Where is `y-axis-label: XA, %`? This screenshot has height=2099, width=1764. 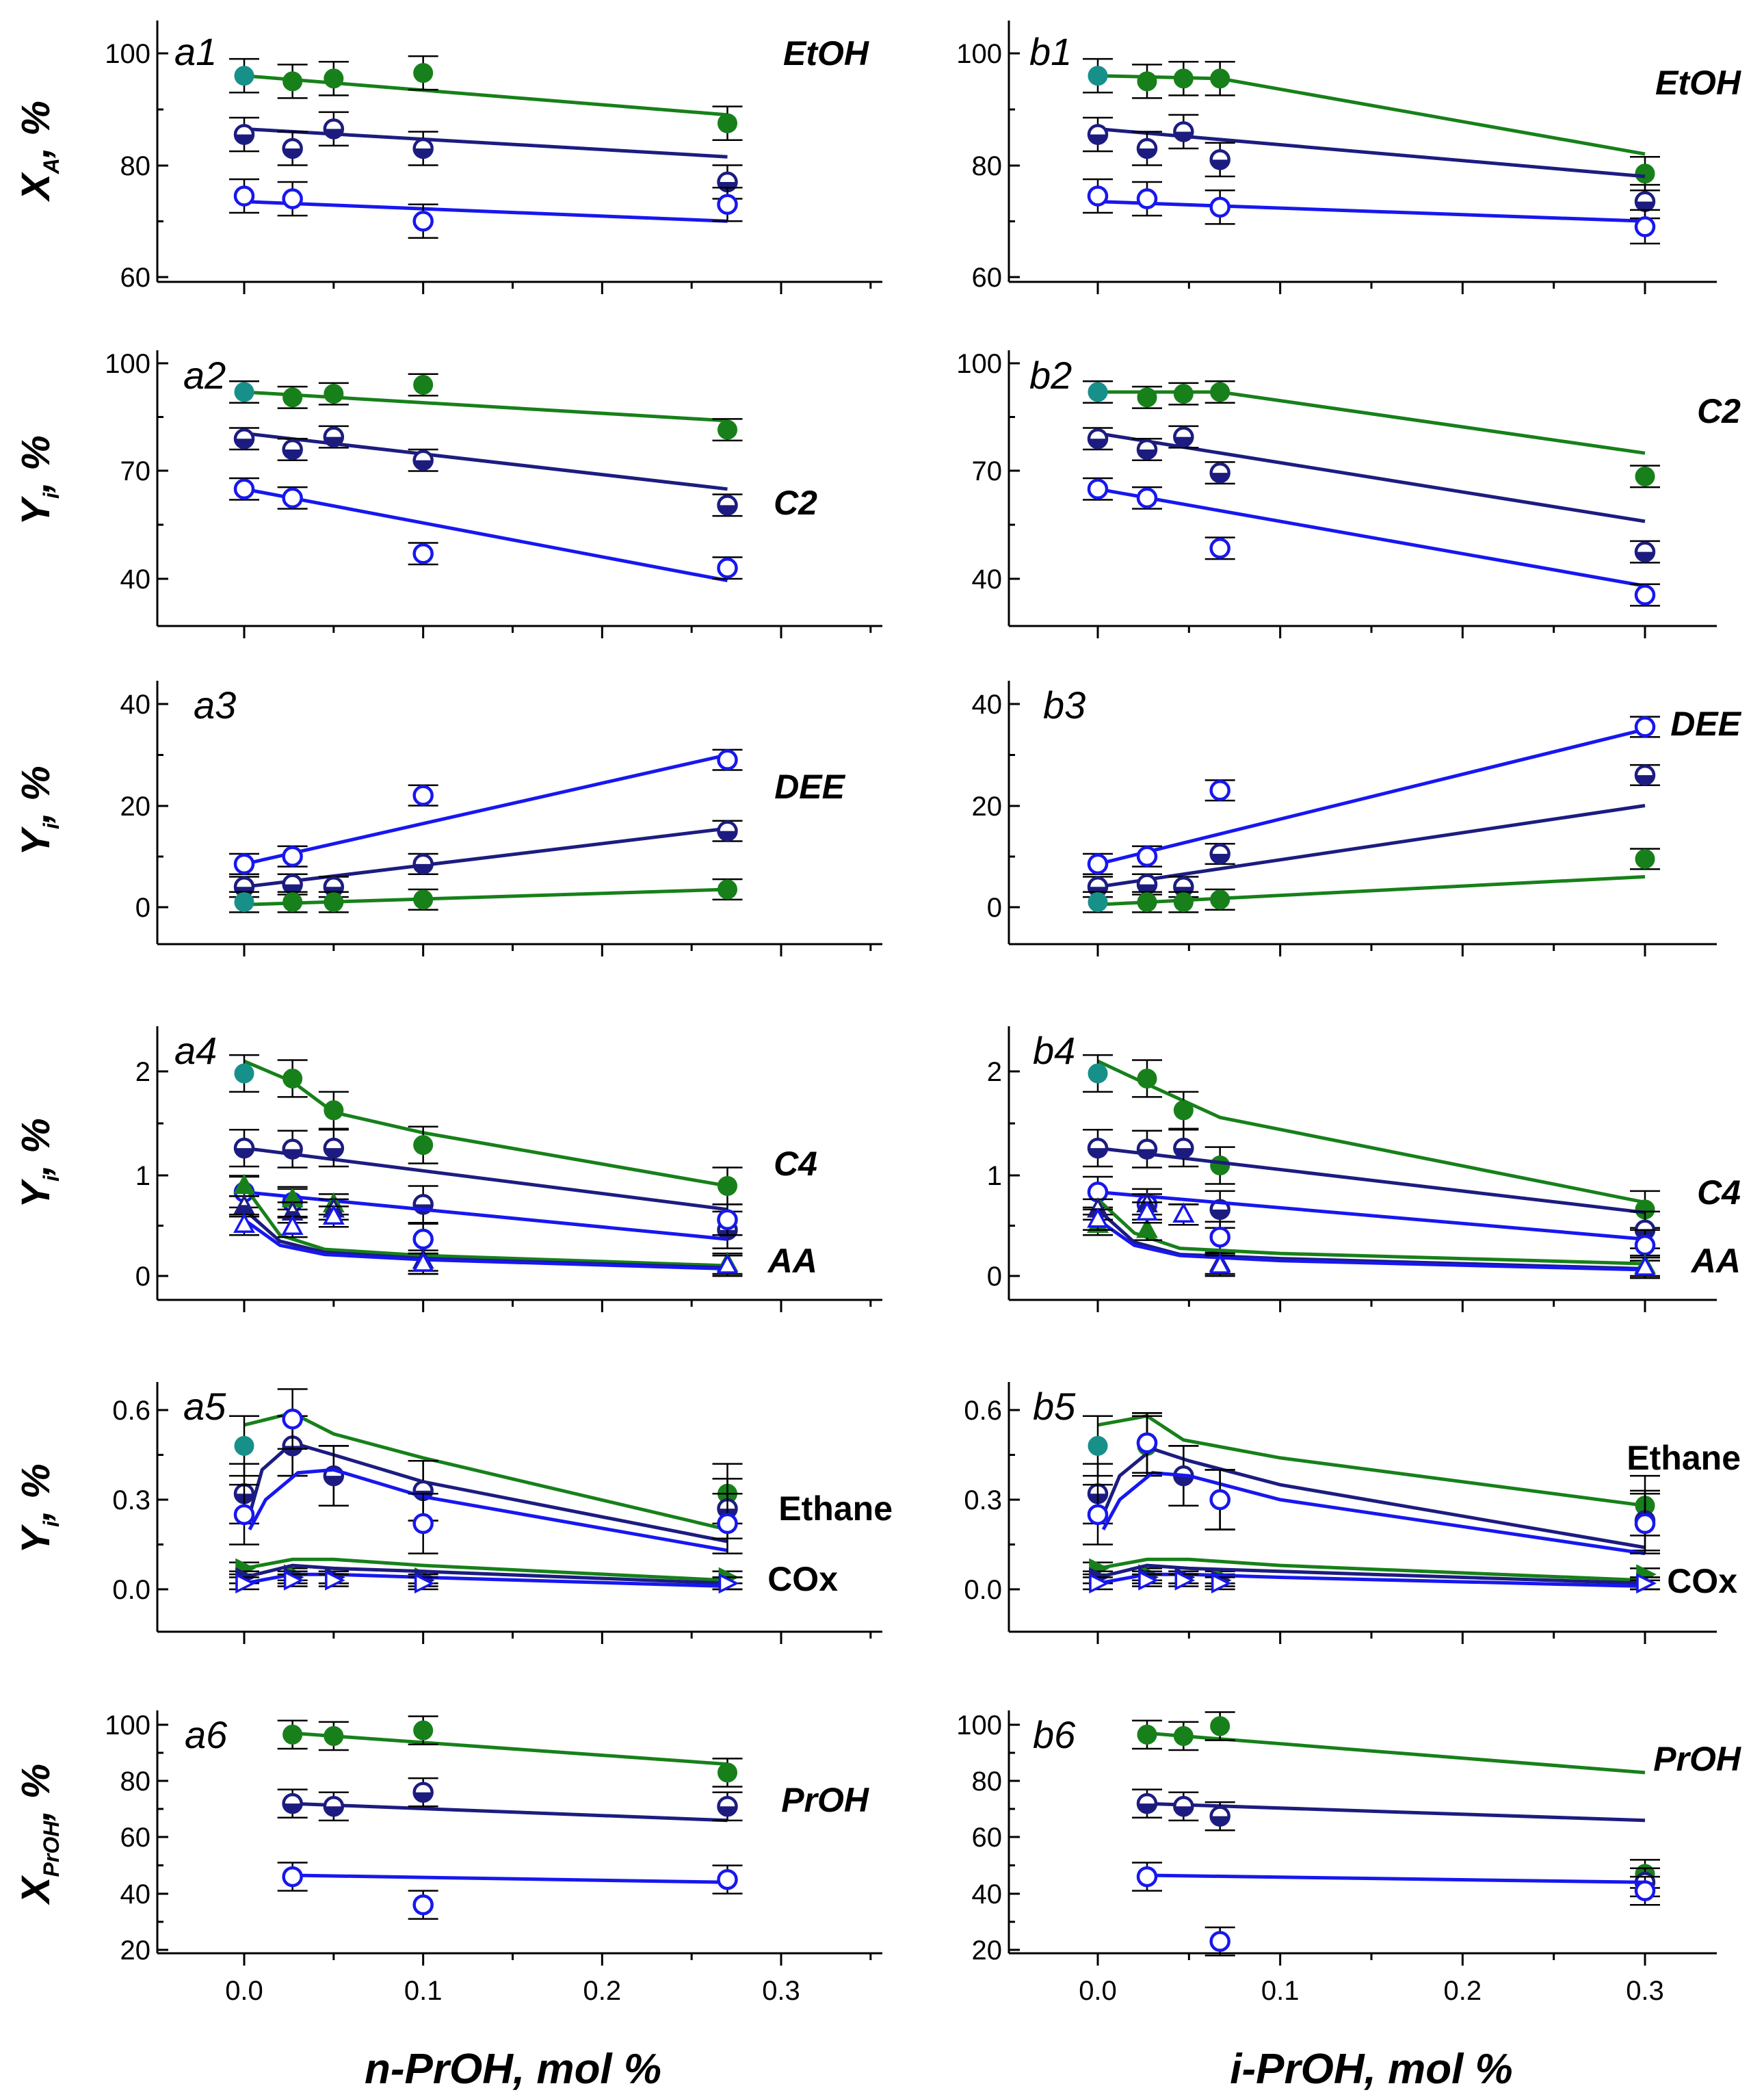
y-axis-label: XA, % is located at coordinates (39, 152).